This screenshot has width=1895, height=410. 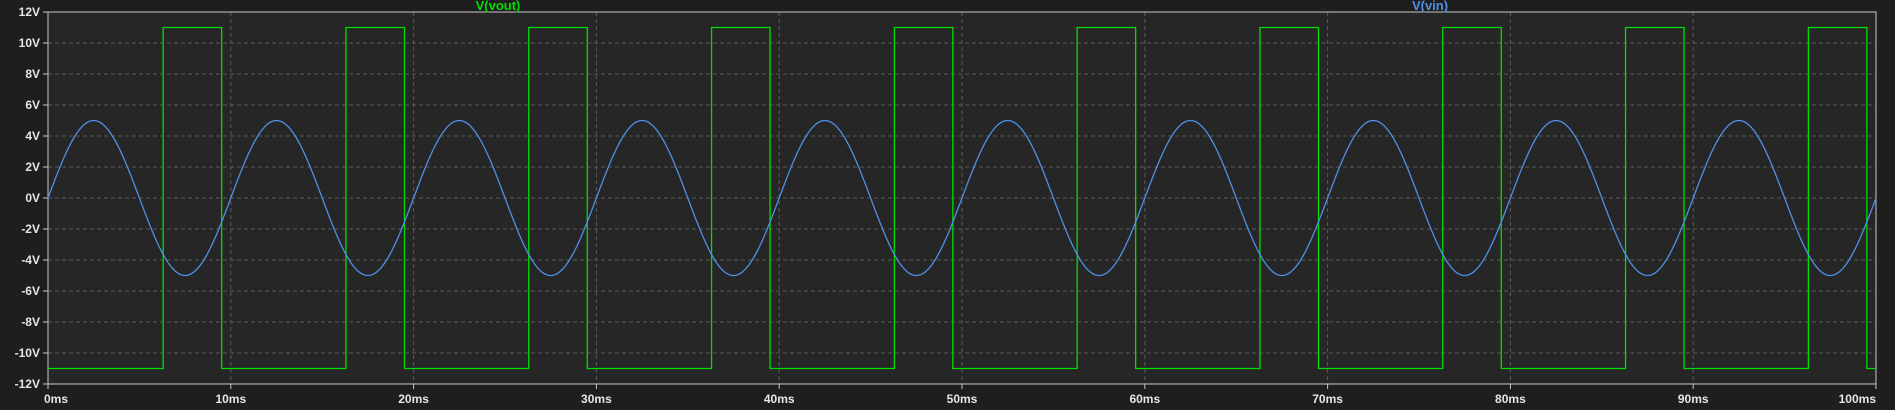 I want to click on y-tick-label: -4V, so click(x=30, y=260).